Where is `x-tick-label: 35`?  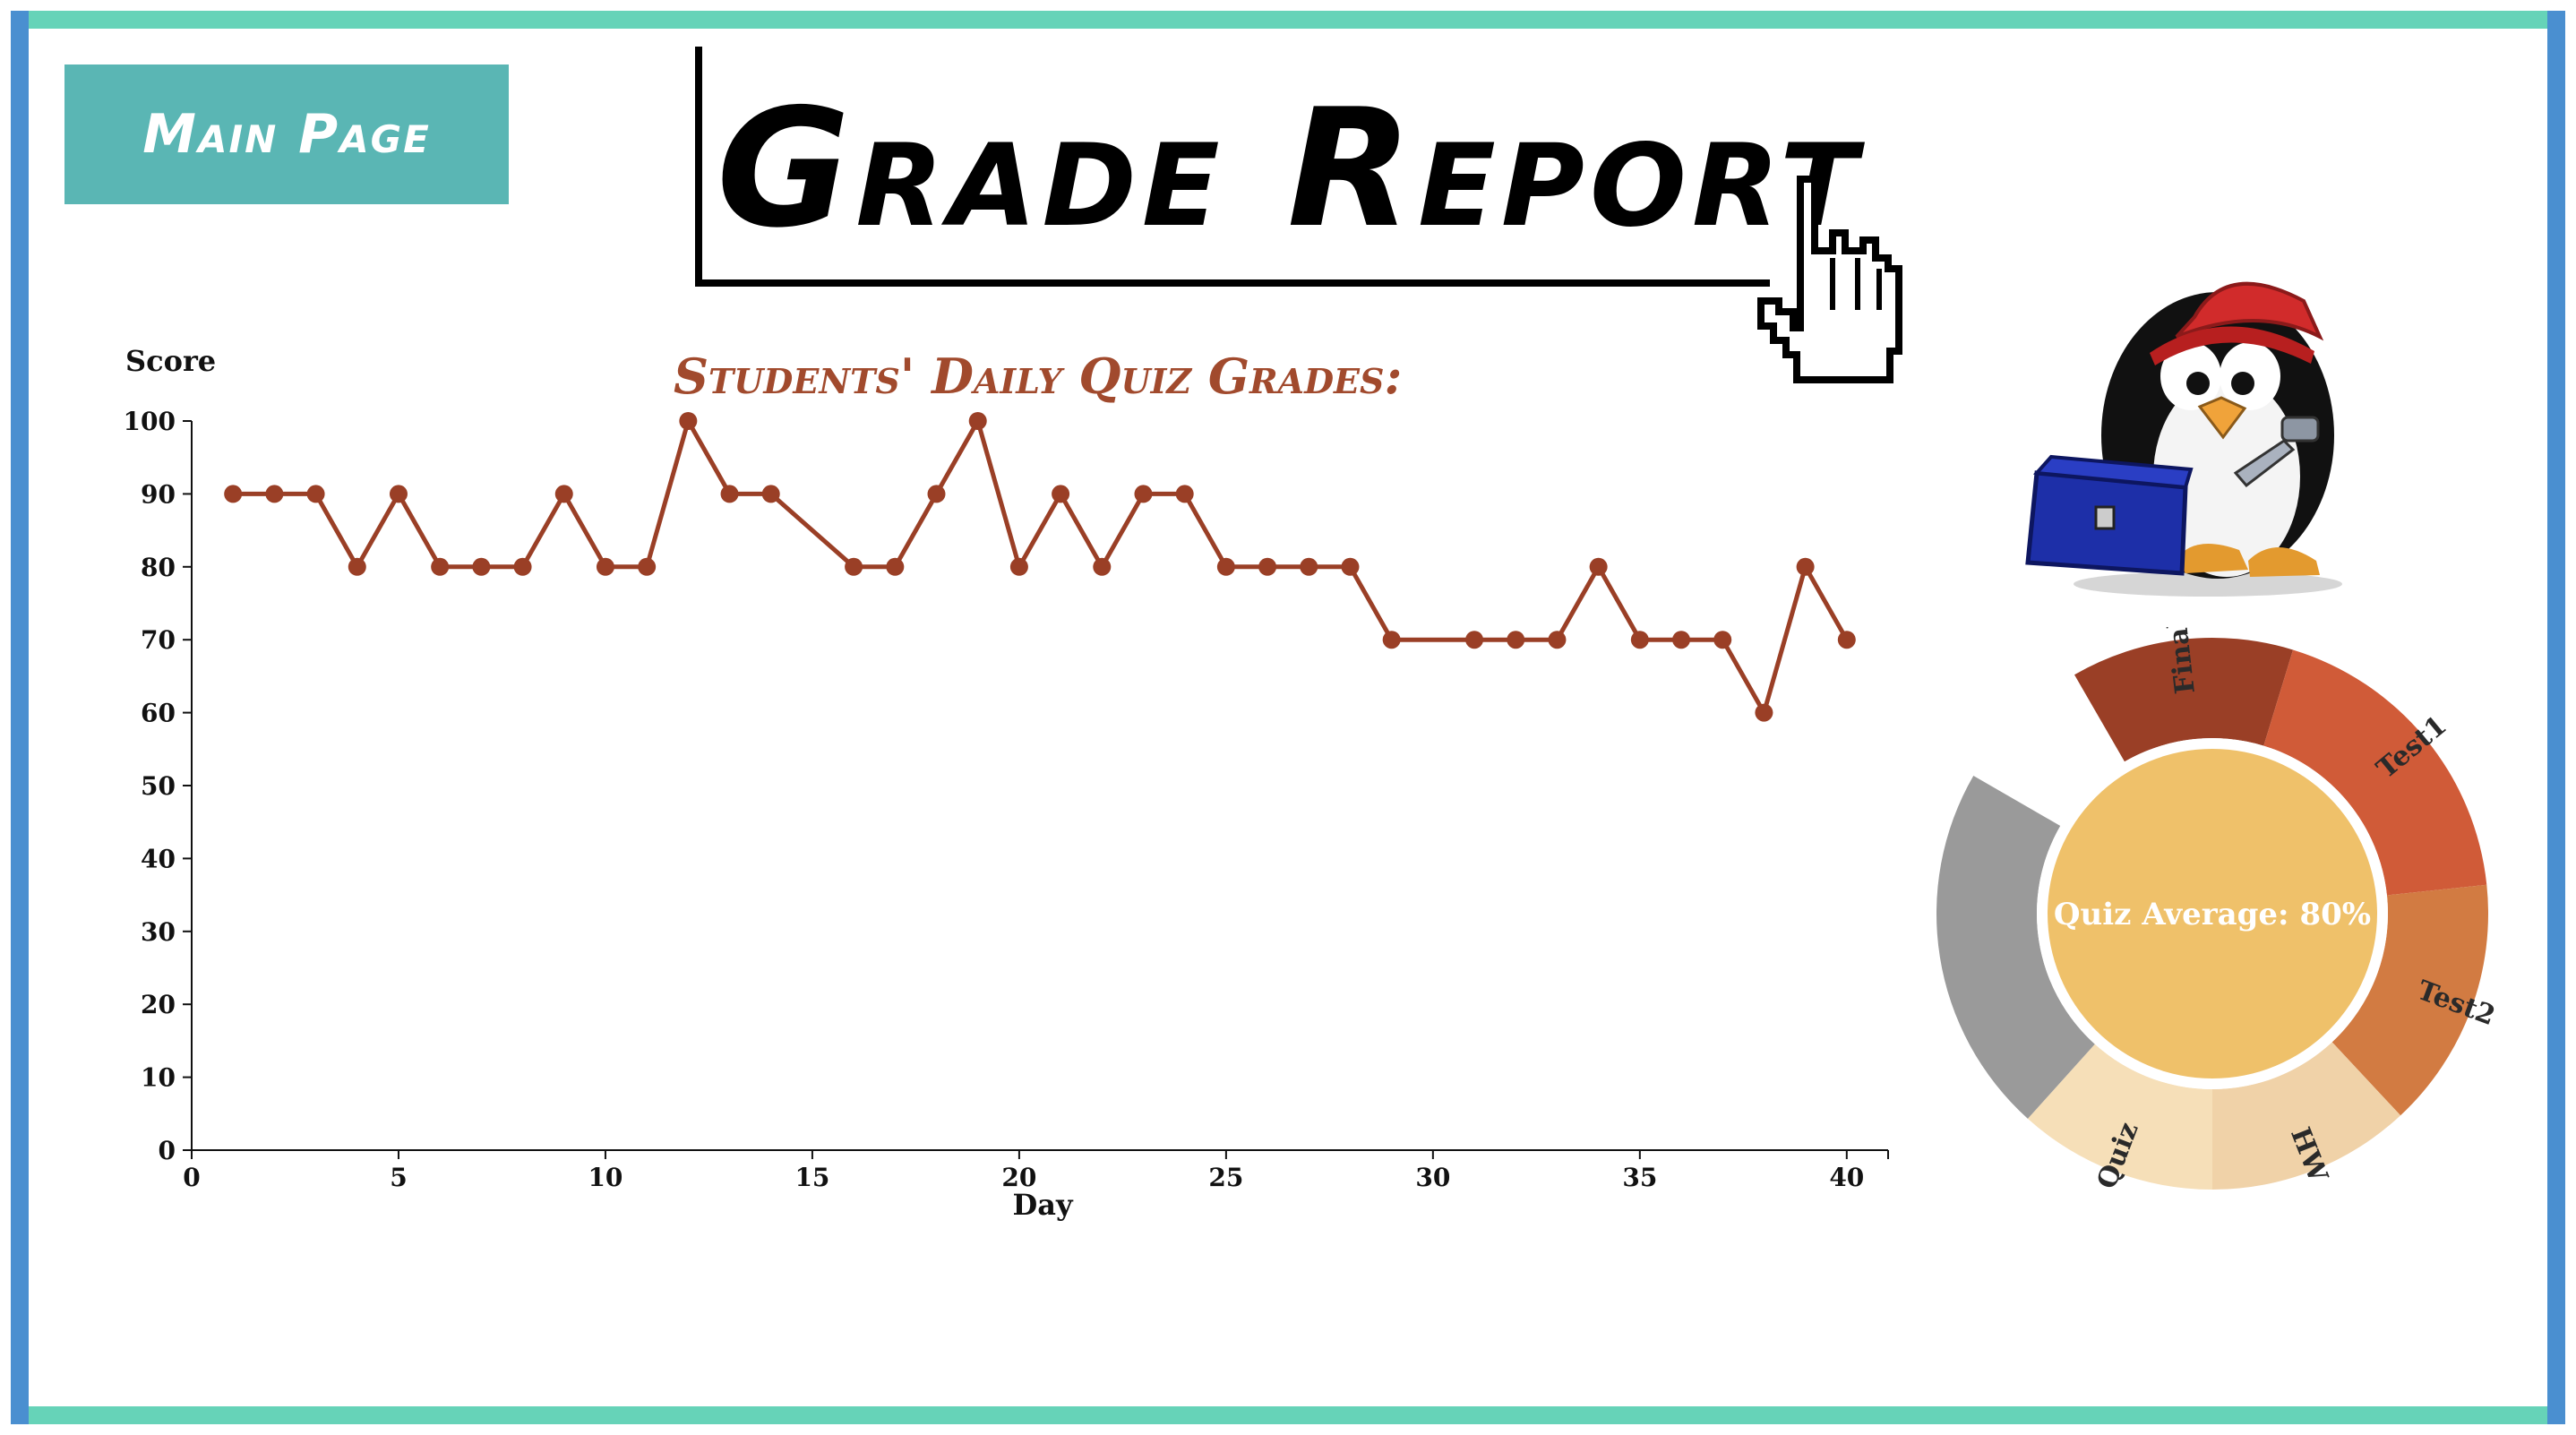 x-tick-label: 35 is located at coordinates (1639, 1177).